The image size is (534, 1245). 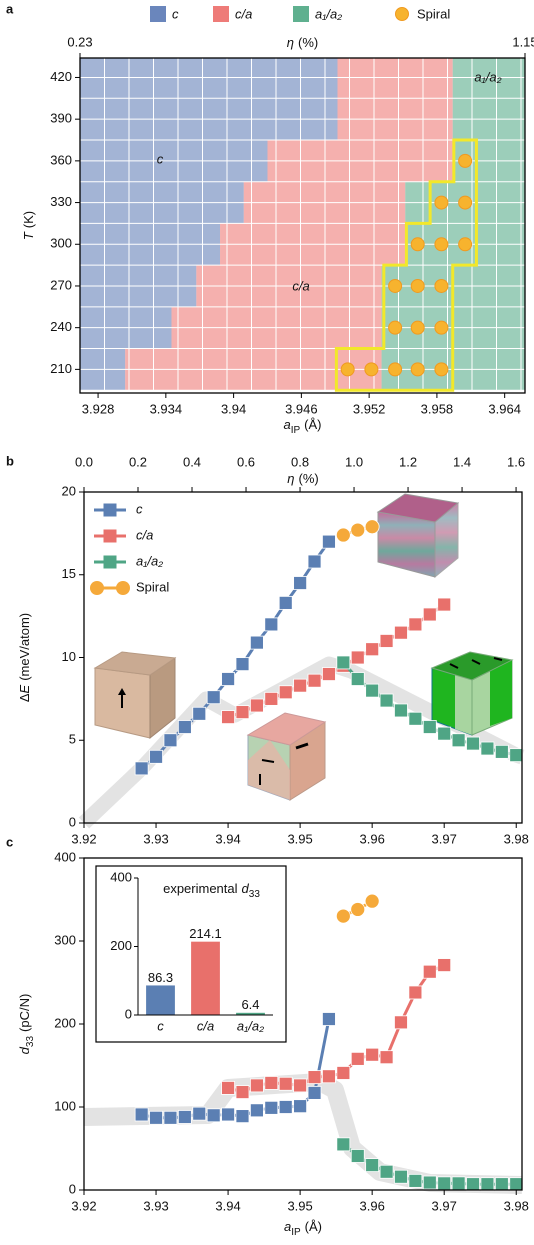 What do you see at coordinates (246, 888) in the screenshot?
I see `label-part: d` at bounding box center [246, 888].